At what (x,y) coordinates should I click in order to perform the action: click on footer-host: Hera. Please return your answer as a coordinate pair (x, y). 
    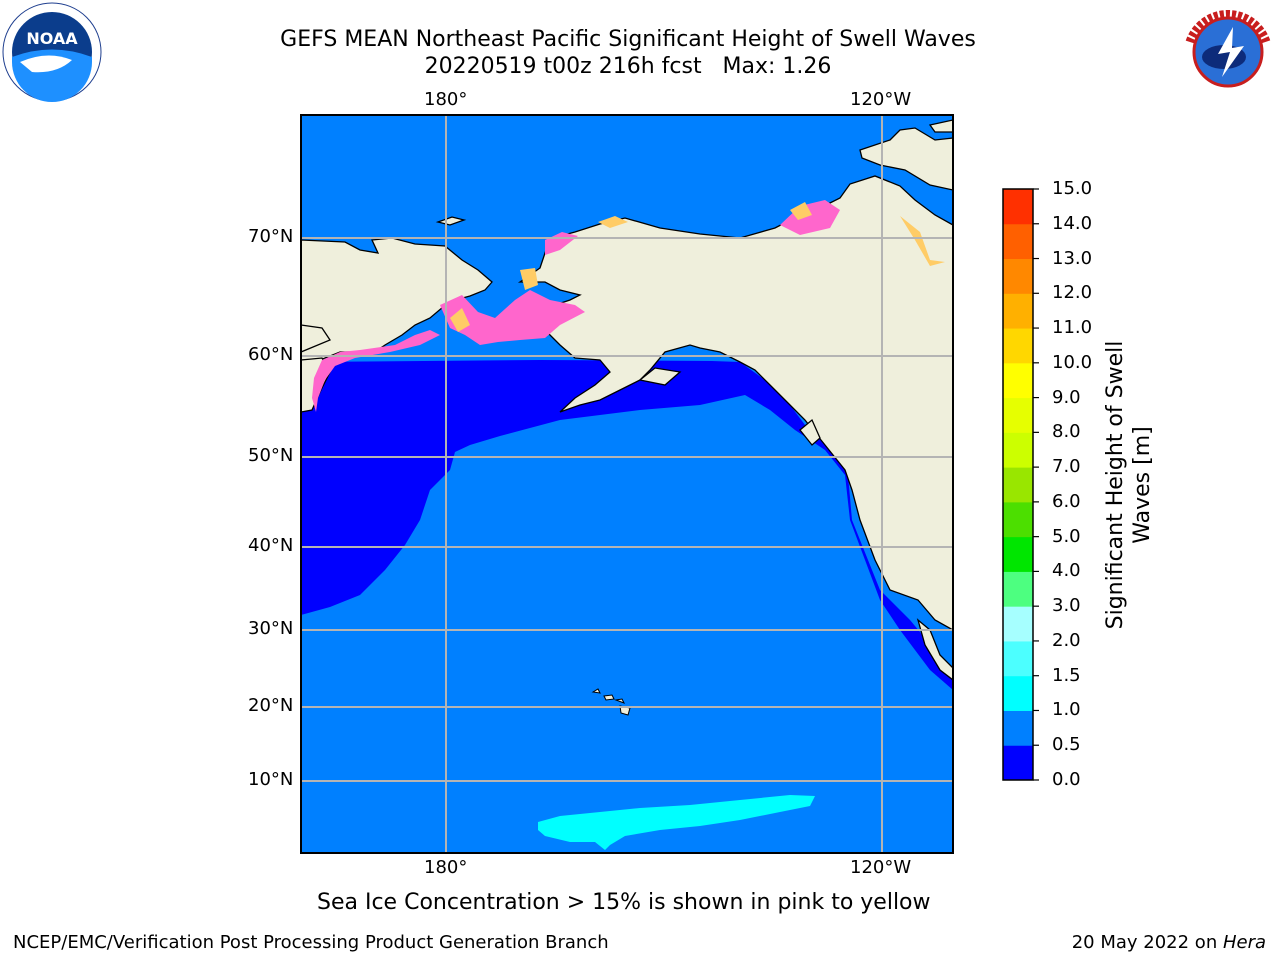
    Looking at the image, I should click on (1244, 942).